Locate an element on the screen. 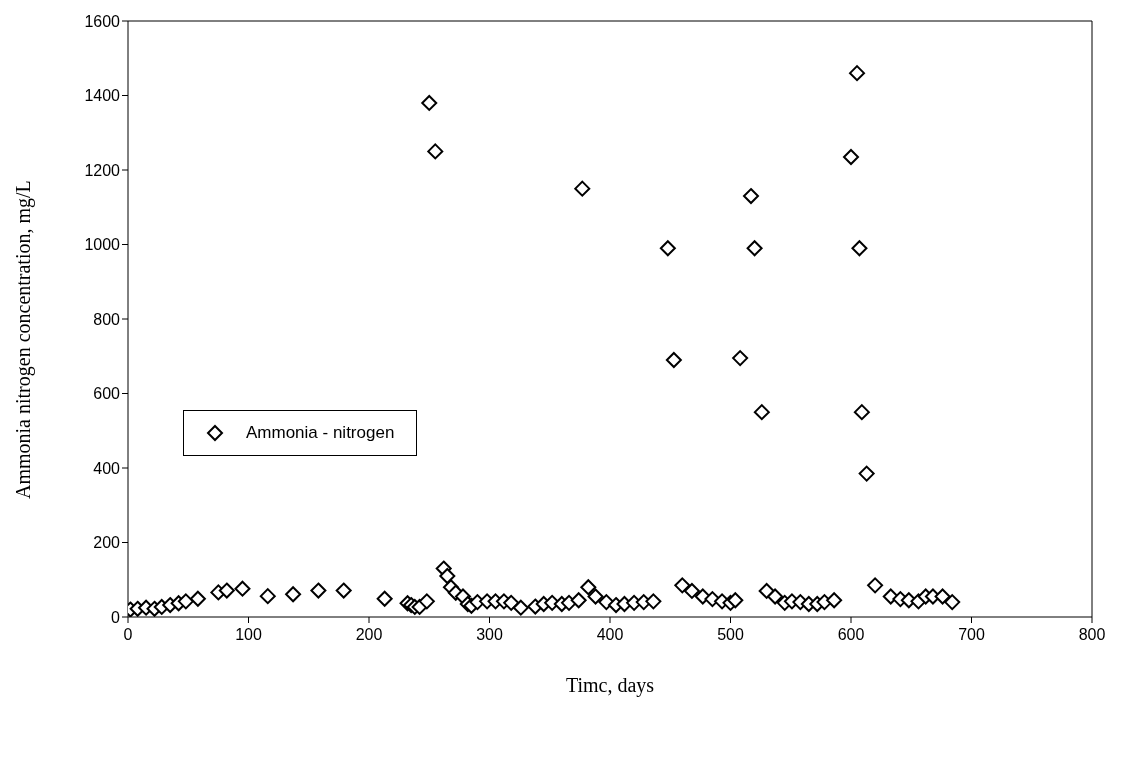 This screenshot has width=1123, height=762. x-tick-label: 300 is located at coordinates (489, 635).